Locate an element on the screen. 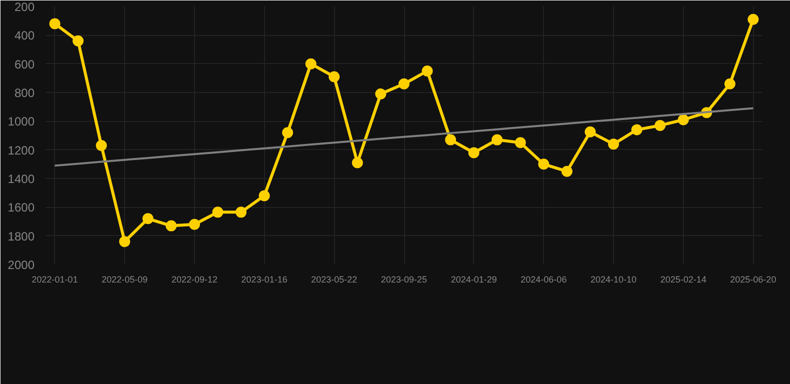 The image size is (790, 384). x-tick-label: 2025-02-14 is located at coordinates (683, 279).